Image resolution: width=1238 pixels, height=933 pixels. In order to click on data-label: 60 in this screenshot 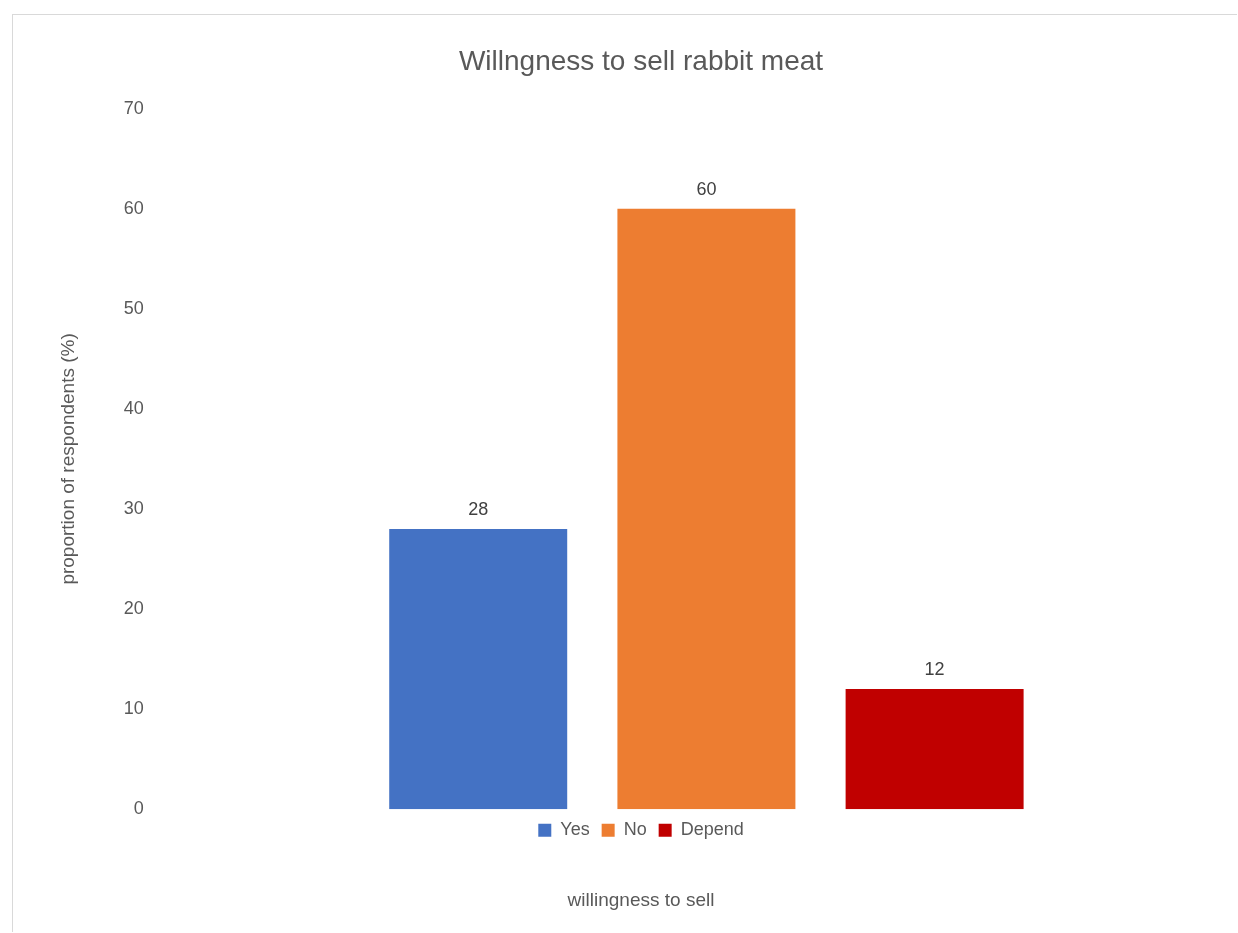, I will do `click(706, 188)`.